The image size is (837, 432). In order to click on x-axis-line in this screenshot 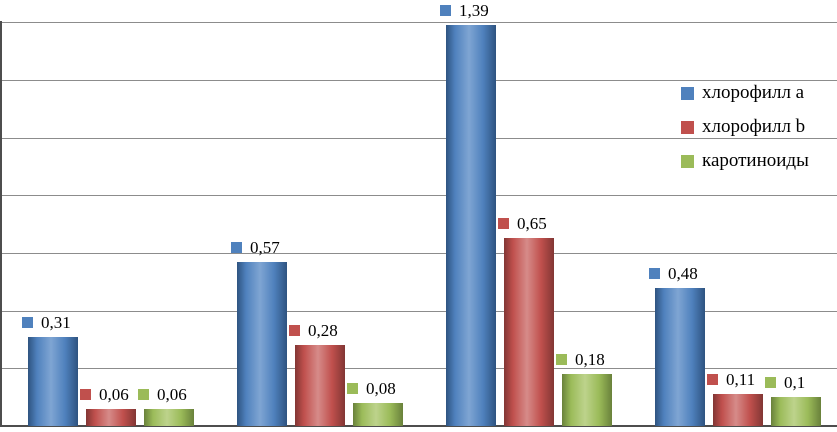, I will do `click(418, 426)`.